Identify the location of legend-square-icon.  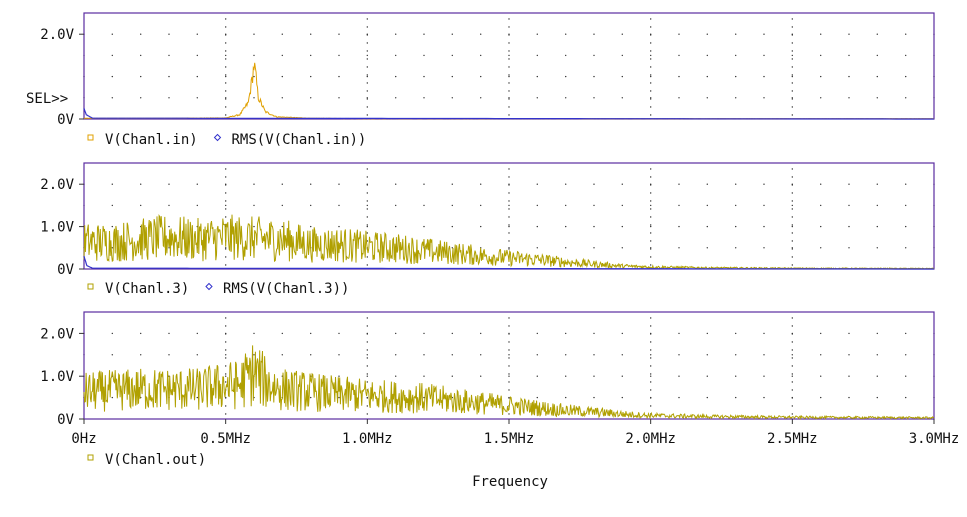
(90, 457).